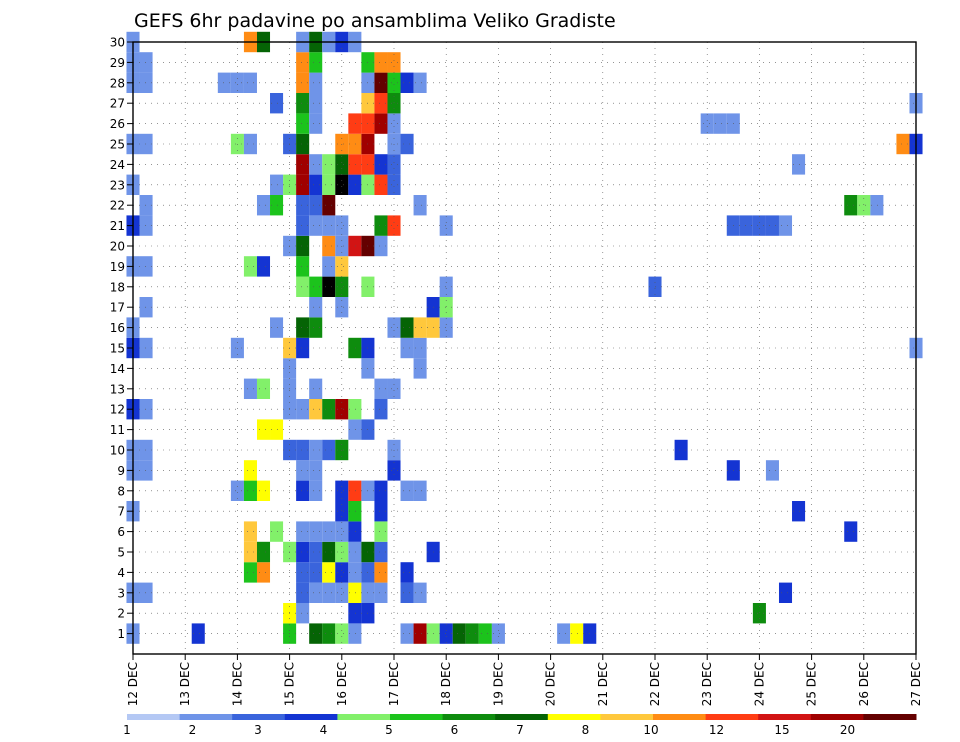 The image size is (960, 742). Describe the element at coordinates (121, 614) in the screenshot. I see `y-tick-label: 2` at that location.